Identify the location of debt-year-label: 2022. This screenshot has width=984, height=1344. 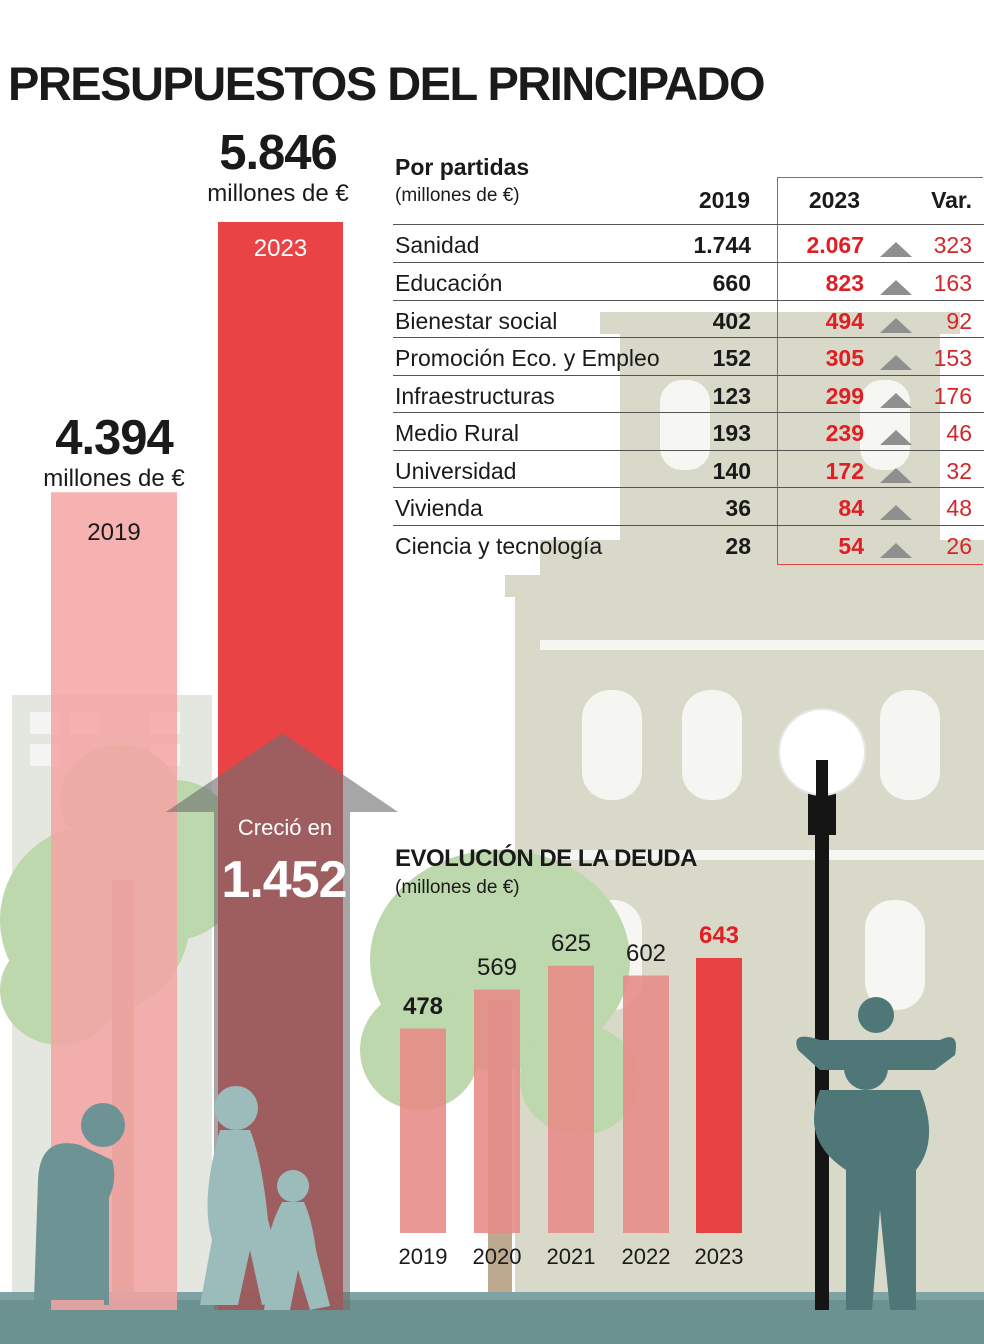
(646, 1256).